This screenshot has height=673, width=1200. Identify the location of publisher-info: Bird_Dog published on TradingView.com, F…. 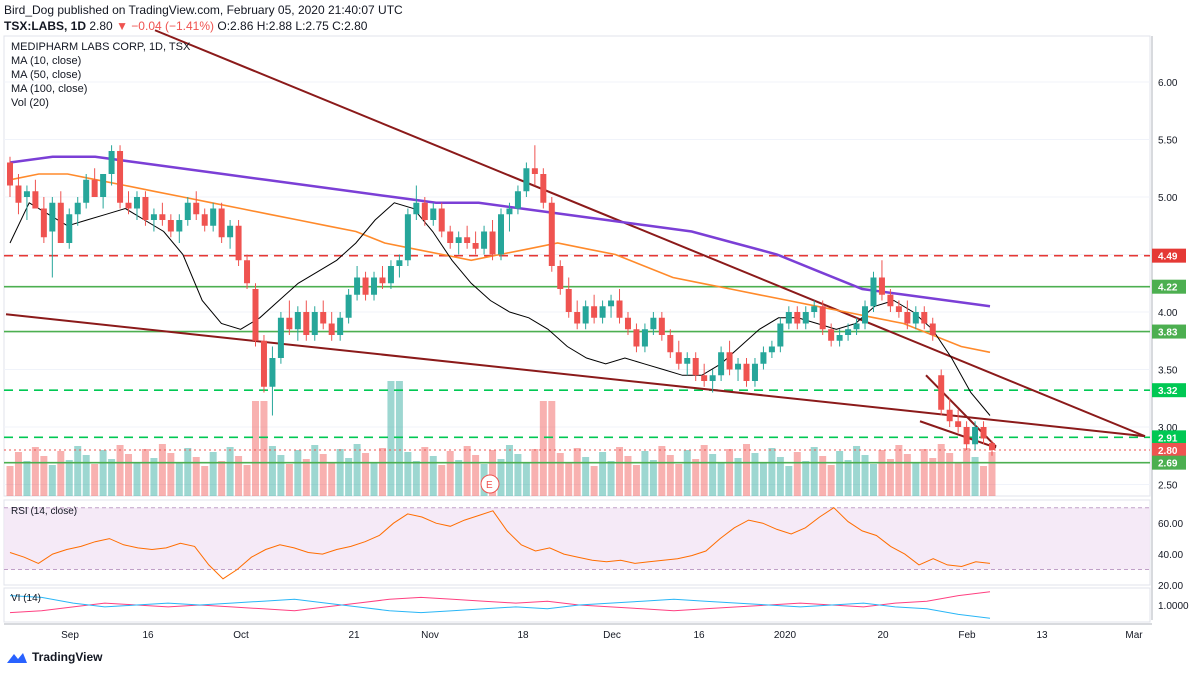
(203, 10).